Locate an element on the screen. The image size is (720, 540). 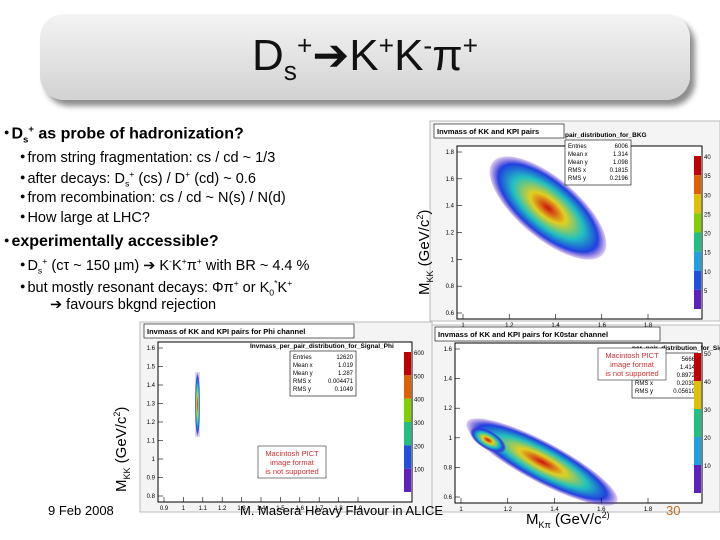
x-tick-label: 1.9 is located at coordinates (358, 509).